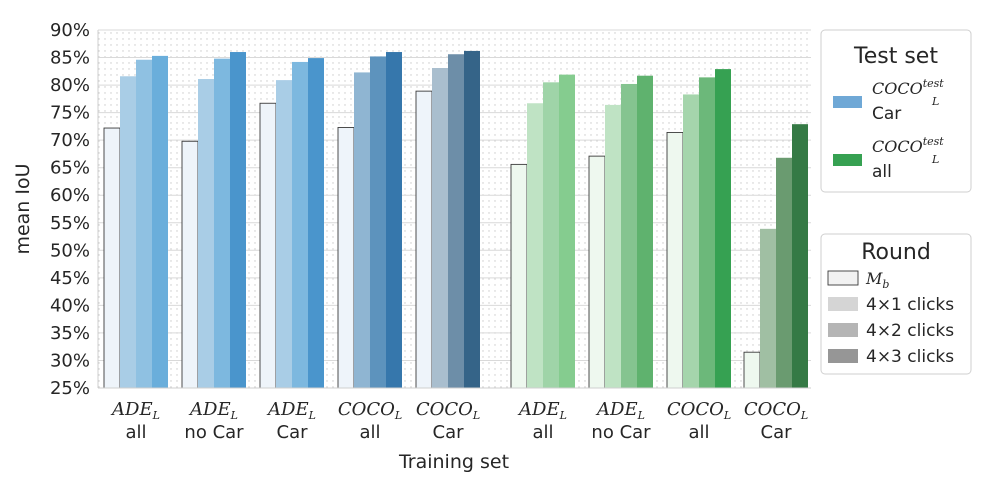  What do you see at coordinates (910, 331) in the screenshot?
I see `legend-round-label: 4×2 clicks` at bounding box center [910, 331].